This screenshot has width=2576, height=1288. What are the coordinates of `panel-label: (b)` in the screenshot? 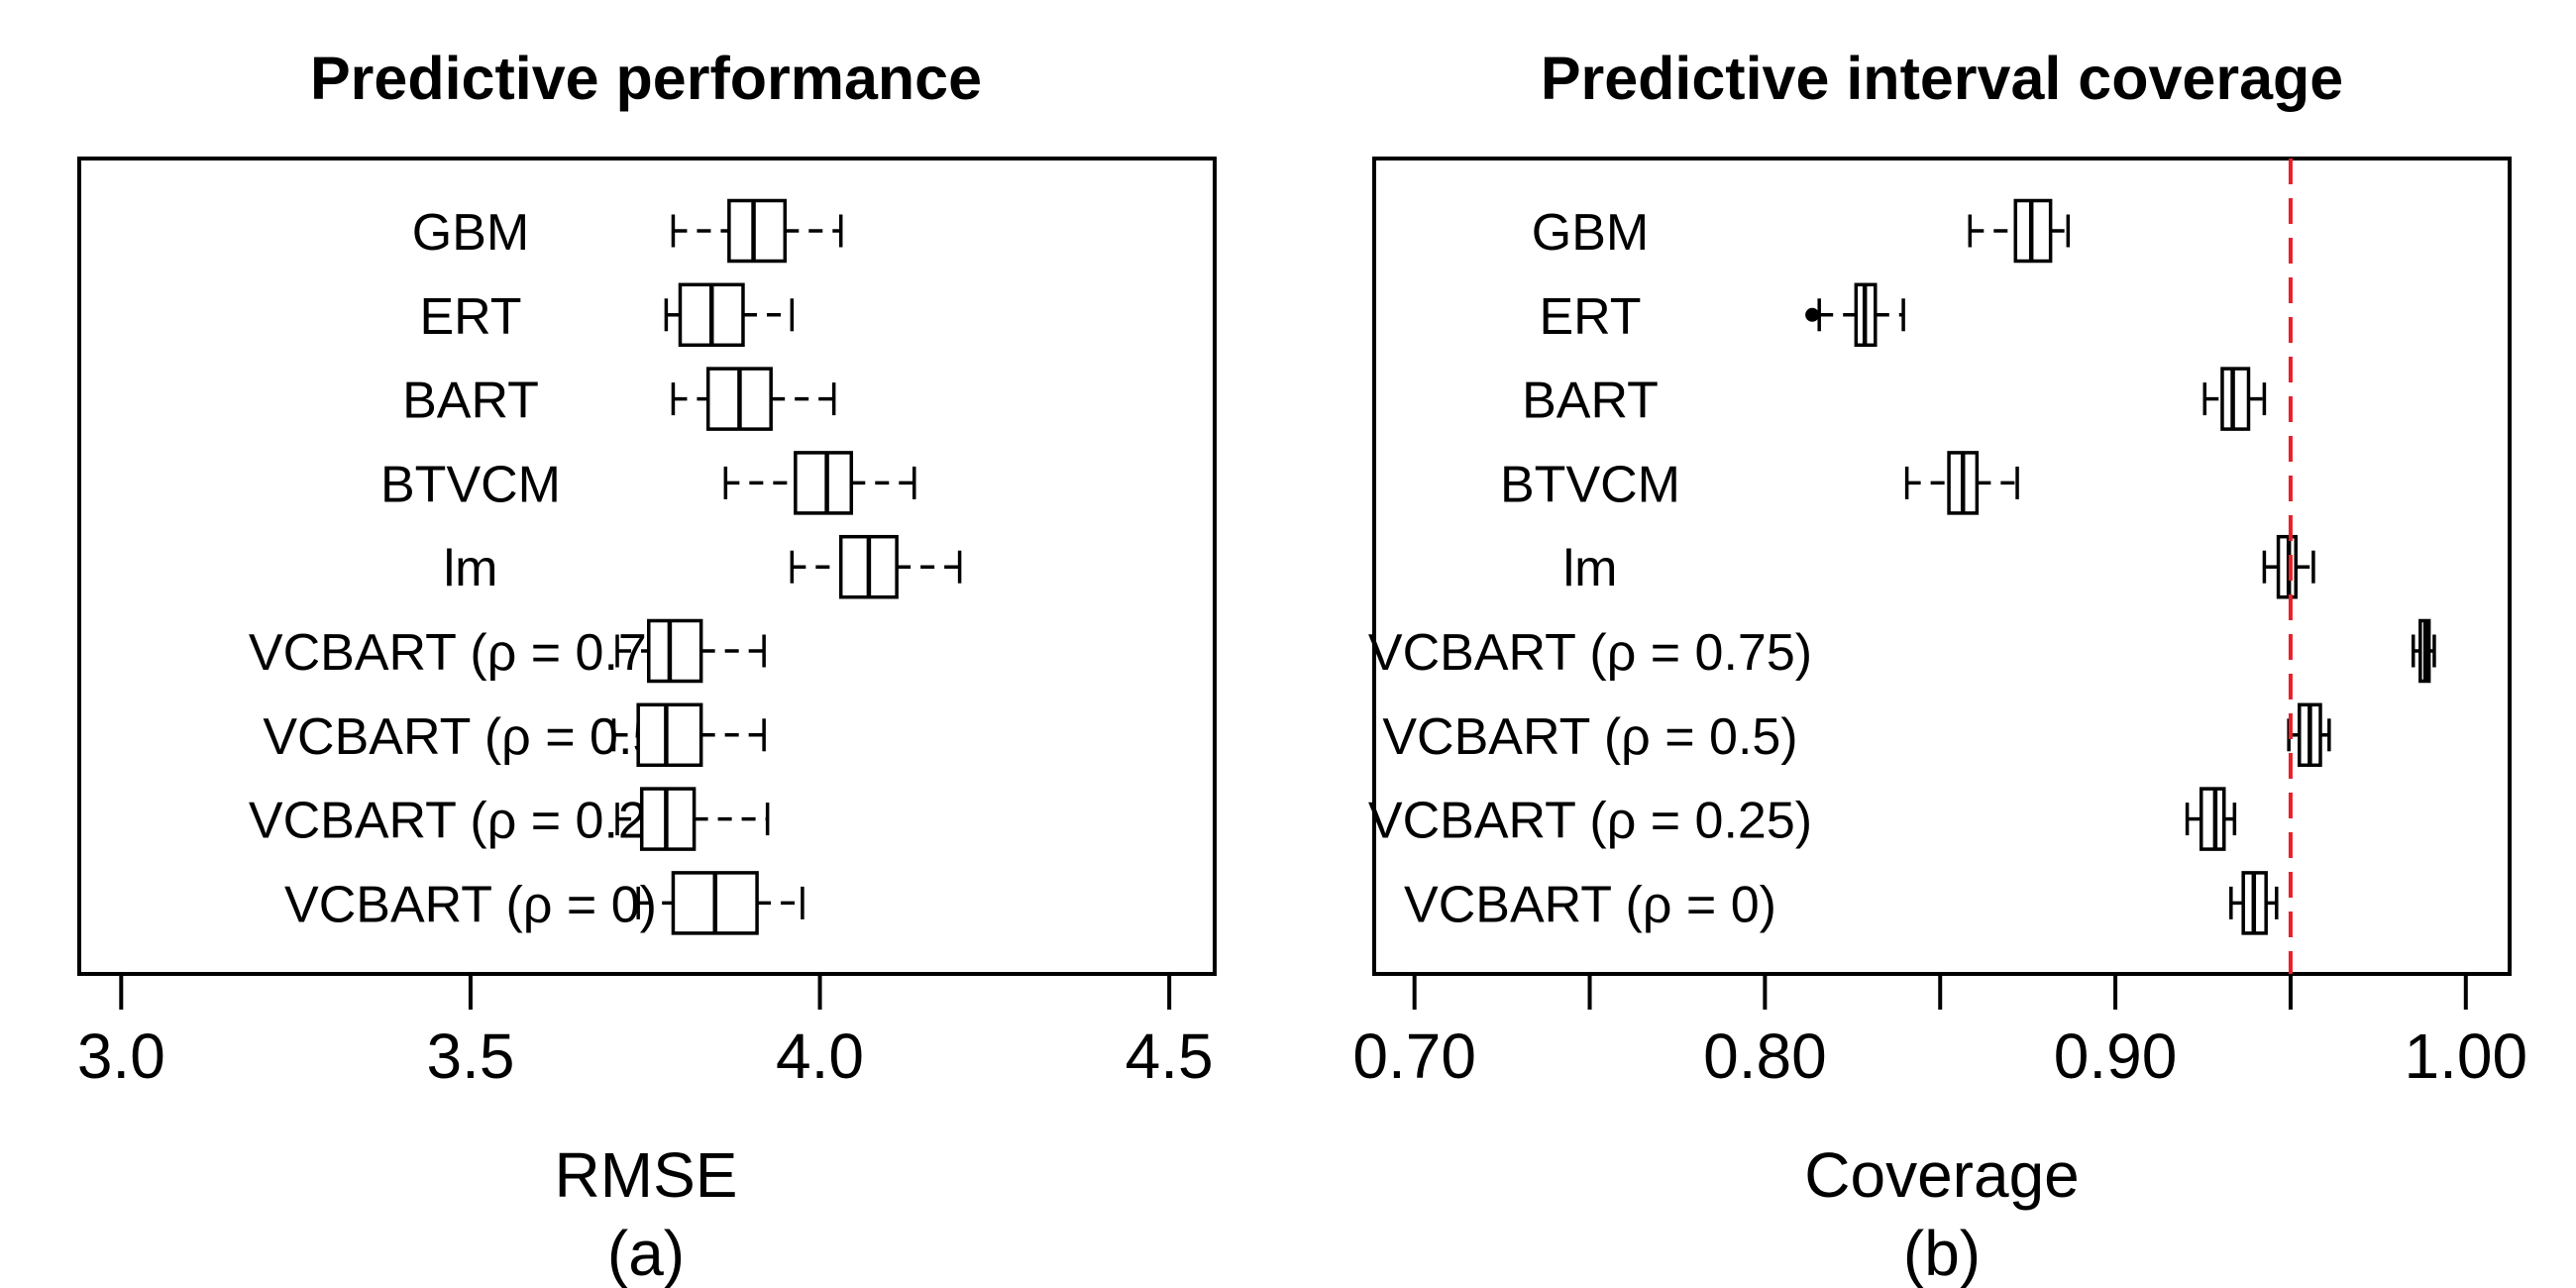 It's located at (1942, 1253).